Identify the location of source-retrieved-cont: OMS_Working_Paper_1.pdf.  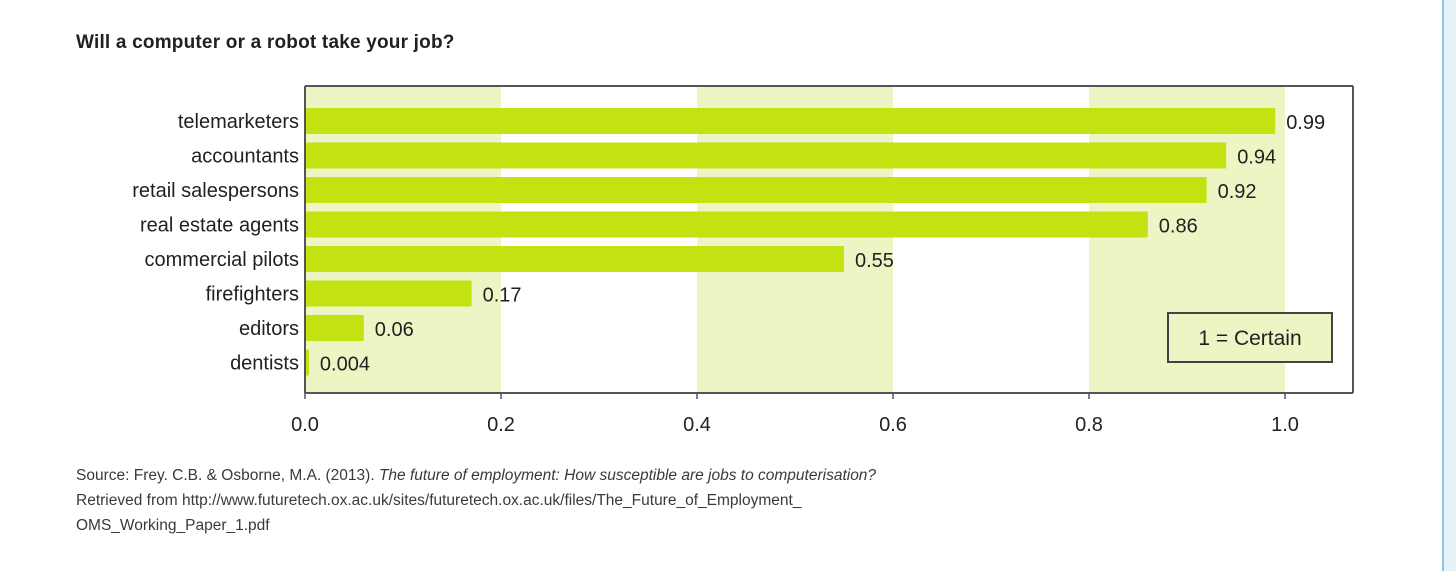
(173, 525).